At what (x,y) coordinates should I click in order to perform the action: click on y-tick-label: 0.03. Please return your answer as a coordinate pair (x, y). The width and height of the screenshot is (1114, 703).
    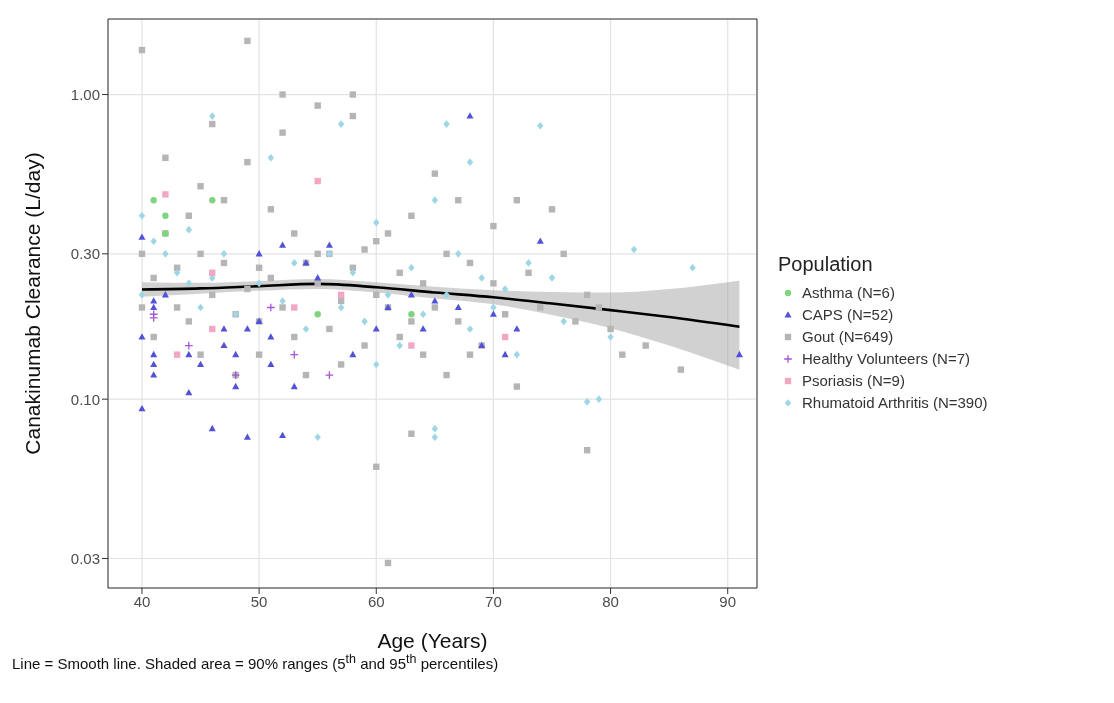
    Looking at the image, I should click on (85, 558).